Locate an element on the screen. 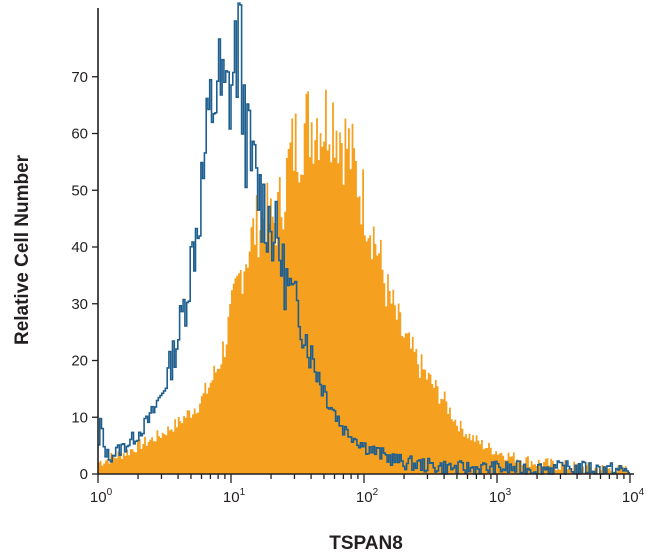 The image size is (650, 559). x-tick-label-1e1: 10¹ is located at coordinates (234, 496).